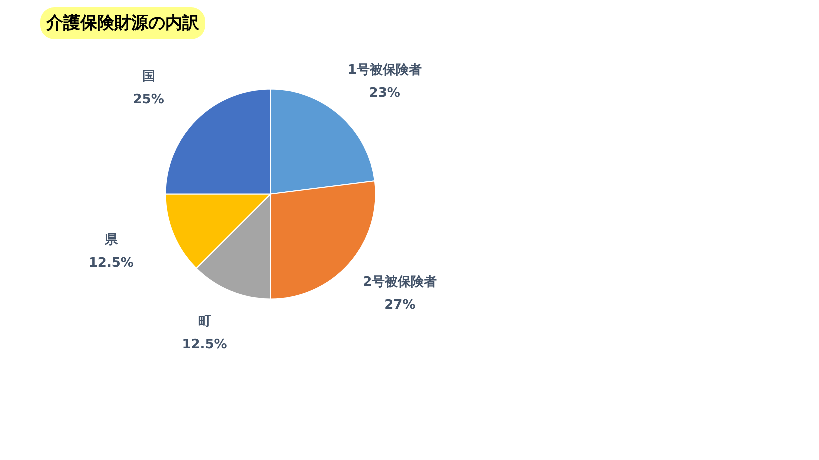  Describe the element at coordinates (385, 70) in the screenshot. I see `slice-label: 1号被保険者` at that location.